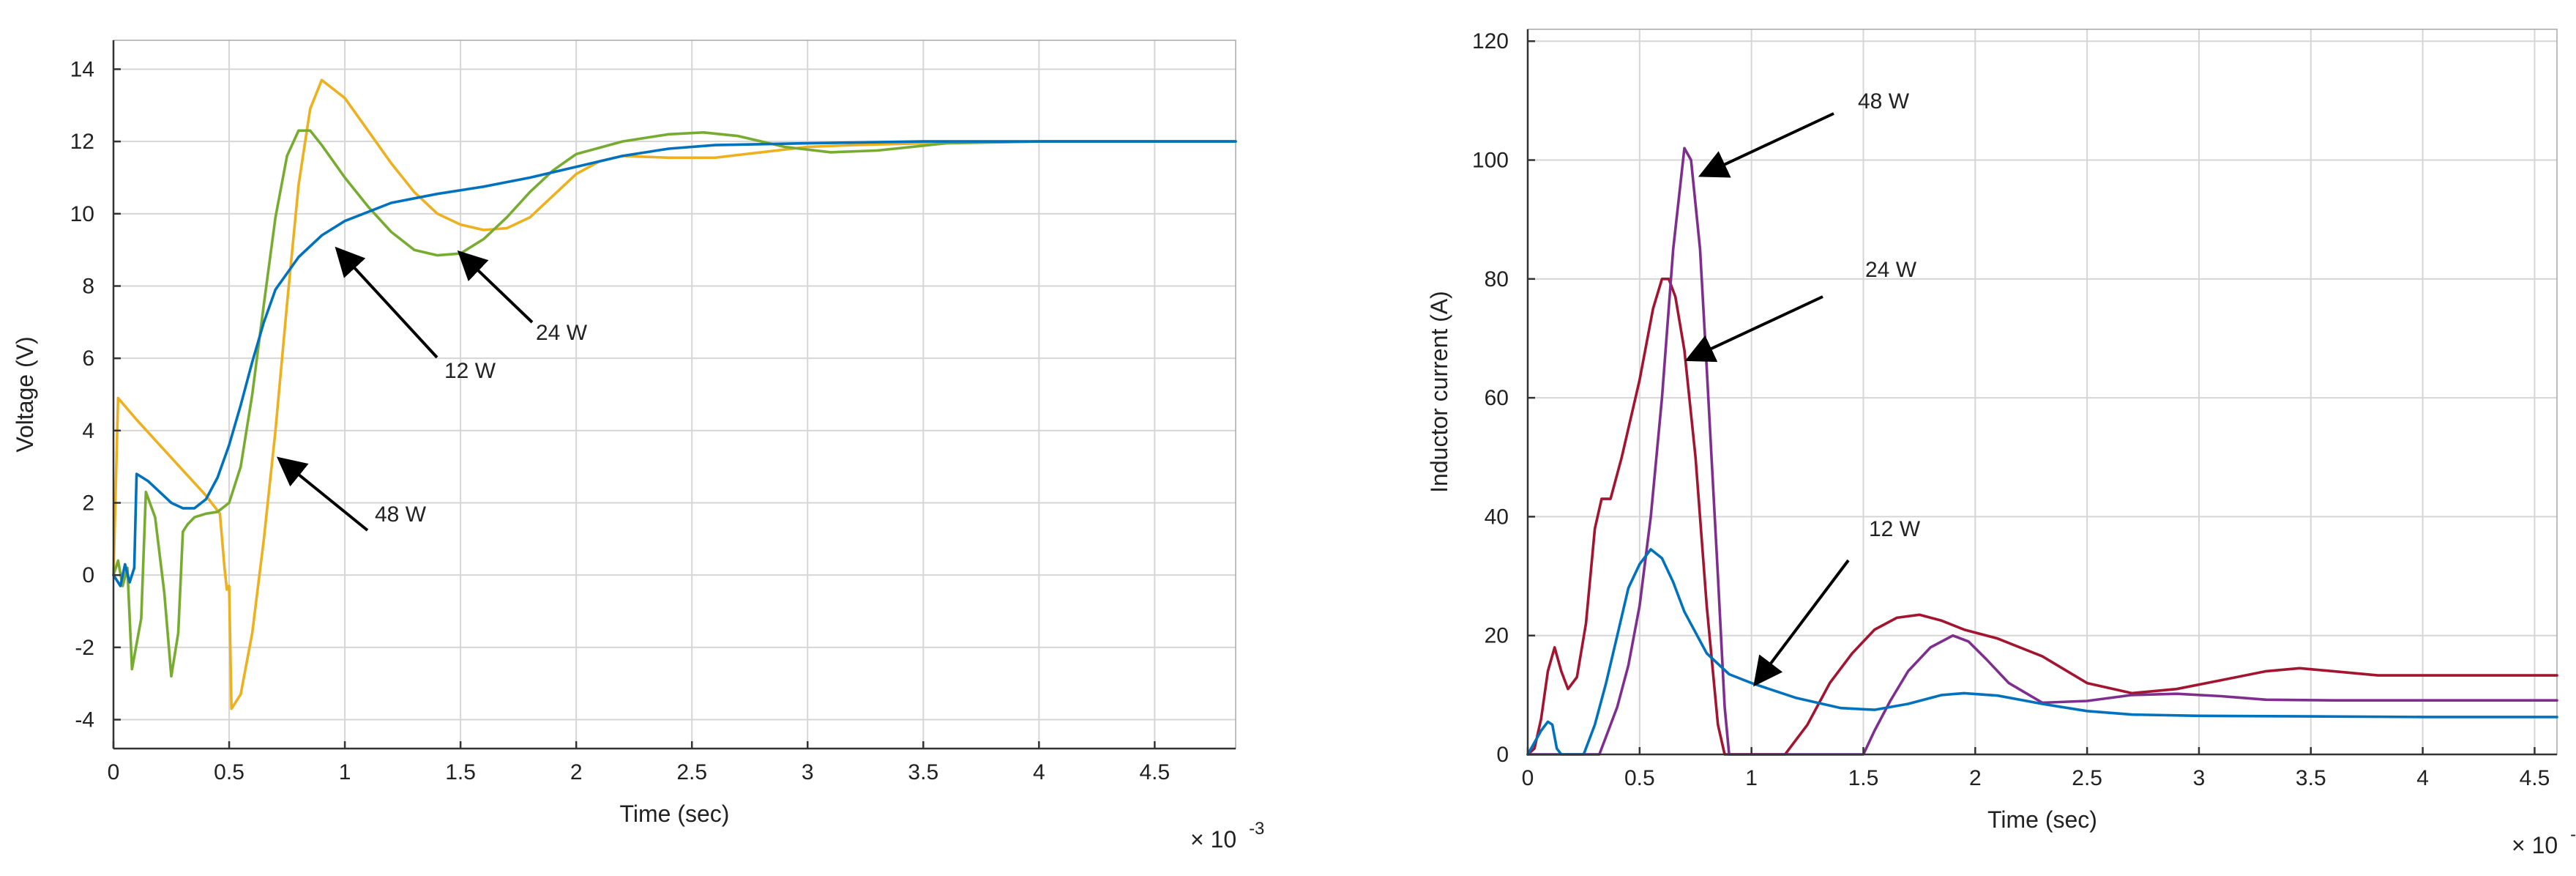 This screenshot has width=2576, height=876. What do you see at coordinates (88, 503) in the screenshot?
I see `y-tick-label: 2` at bounding box center [88, 503].